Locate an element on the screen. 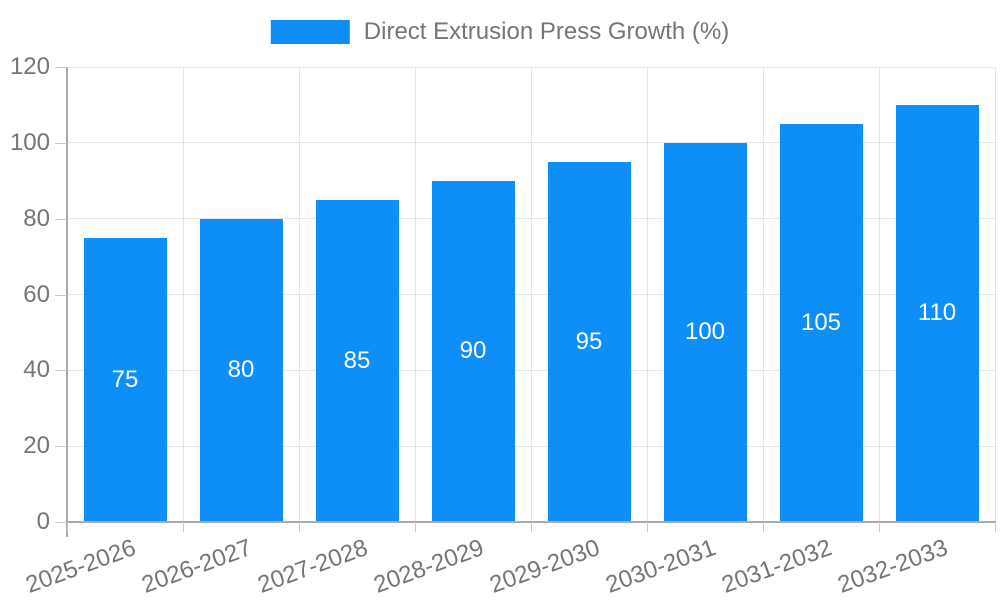 The width and height of the screenshot is (1000, 600). bar: 90 is located at coordinates (473, 351).